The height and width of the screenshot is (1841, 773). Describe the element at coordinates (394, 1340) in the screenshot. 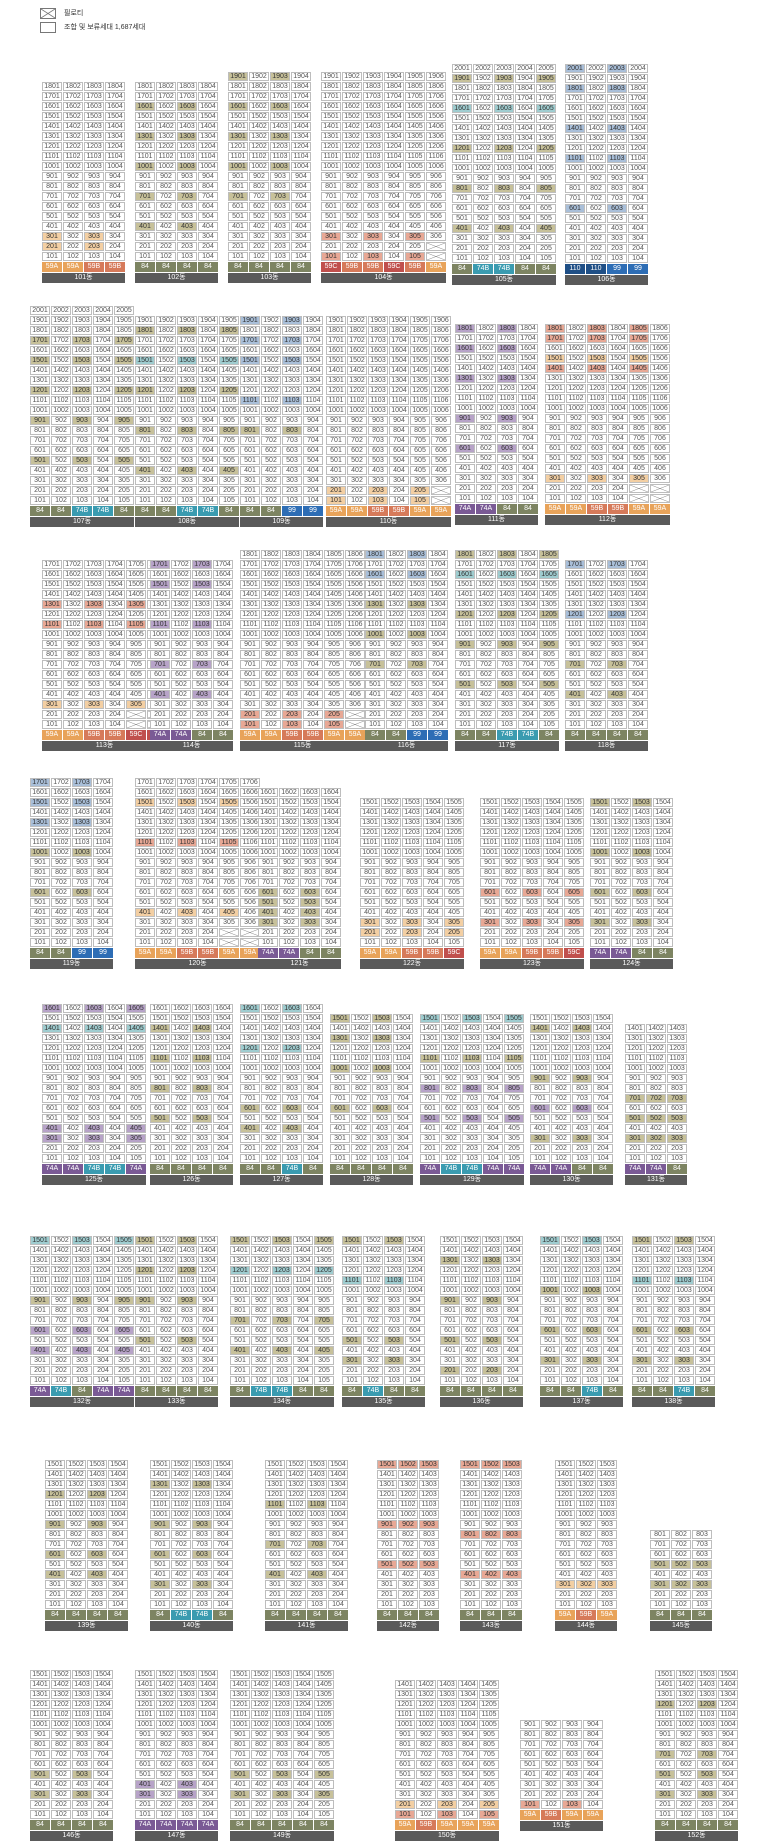

I see `unit-cell: 503` at that location.